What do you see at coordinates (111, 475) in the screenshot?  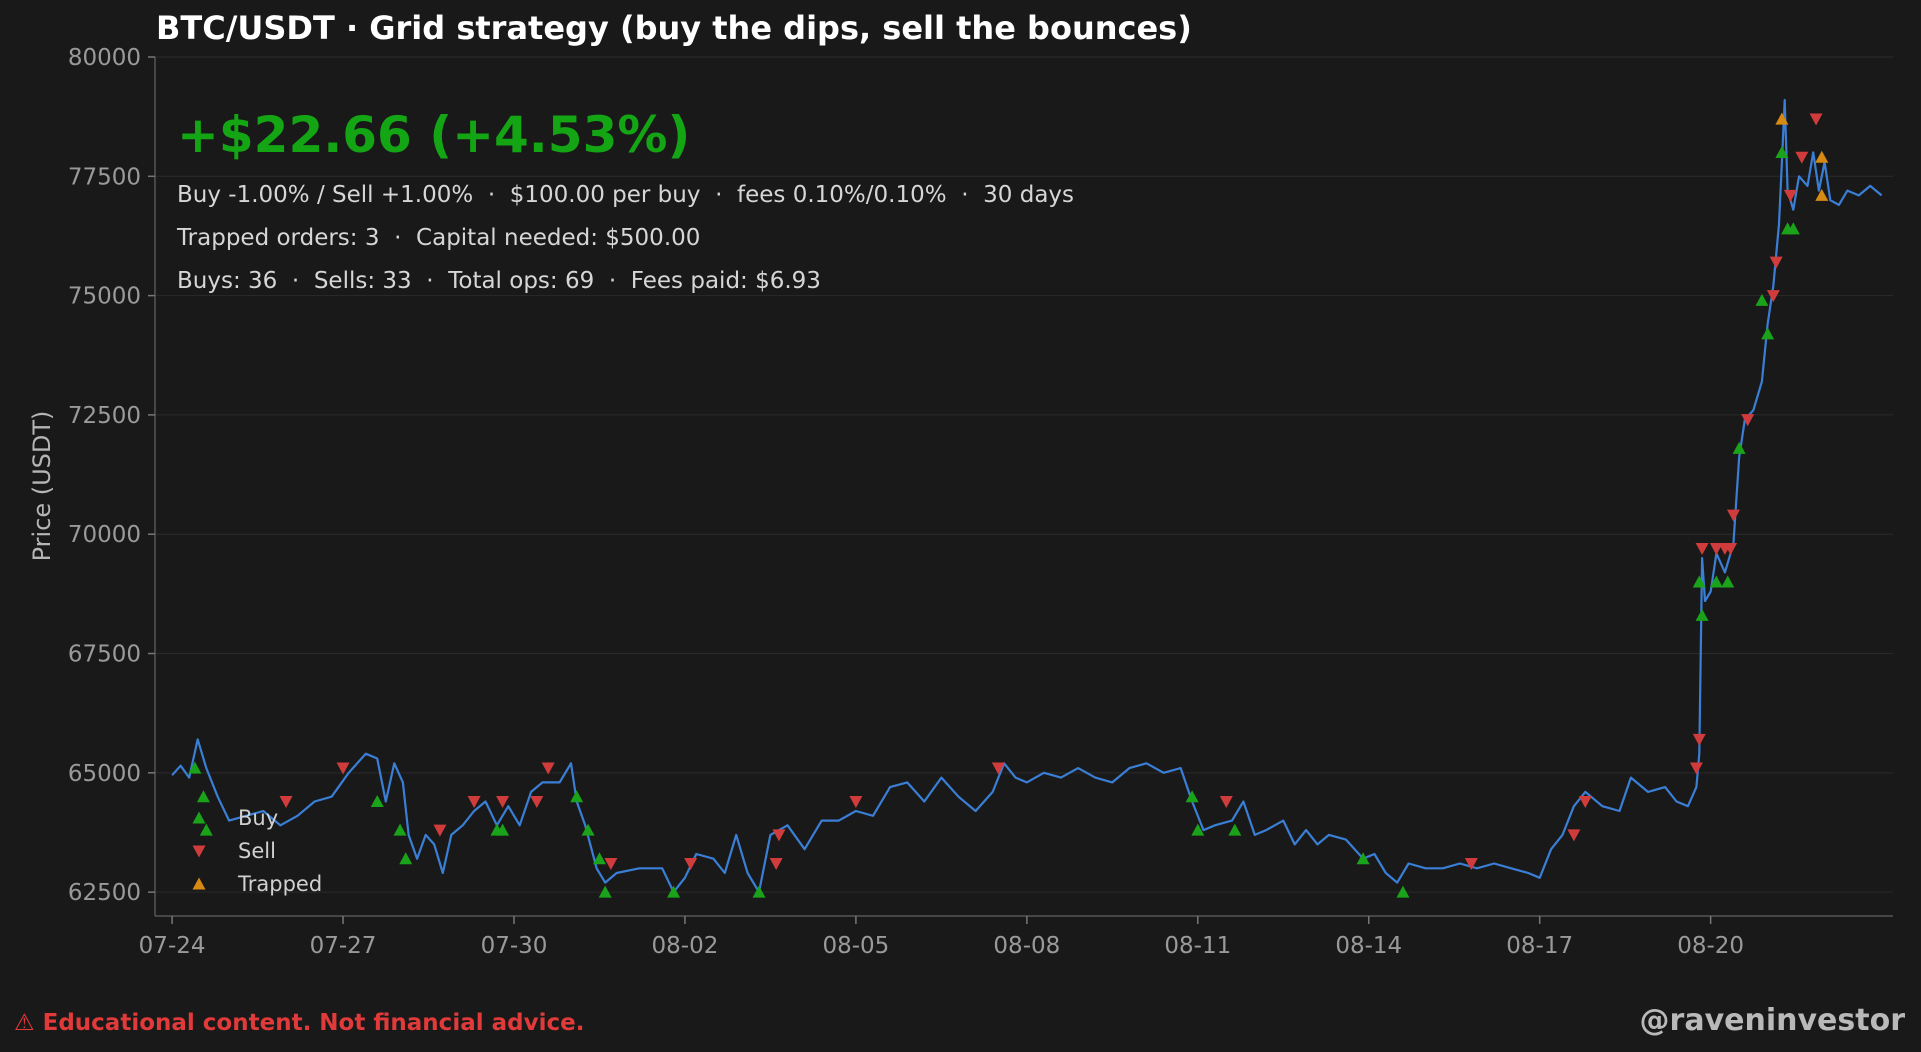 I see `y-ticks: 80000 77500 75000 72500 70000 67500 65000 62500` at bounding box center [111, 475].